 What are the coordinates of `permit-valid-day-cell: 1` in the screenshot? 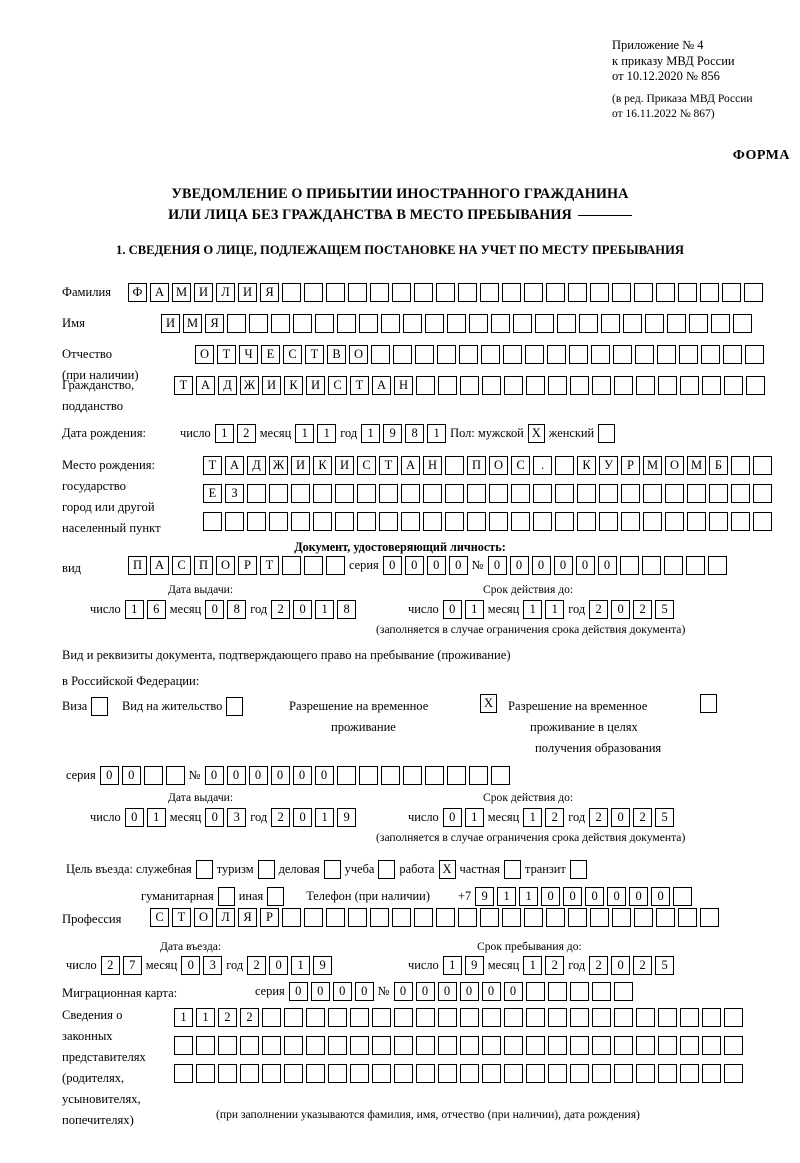 It's located at (474, 817).